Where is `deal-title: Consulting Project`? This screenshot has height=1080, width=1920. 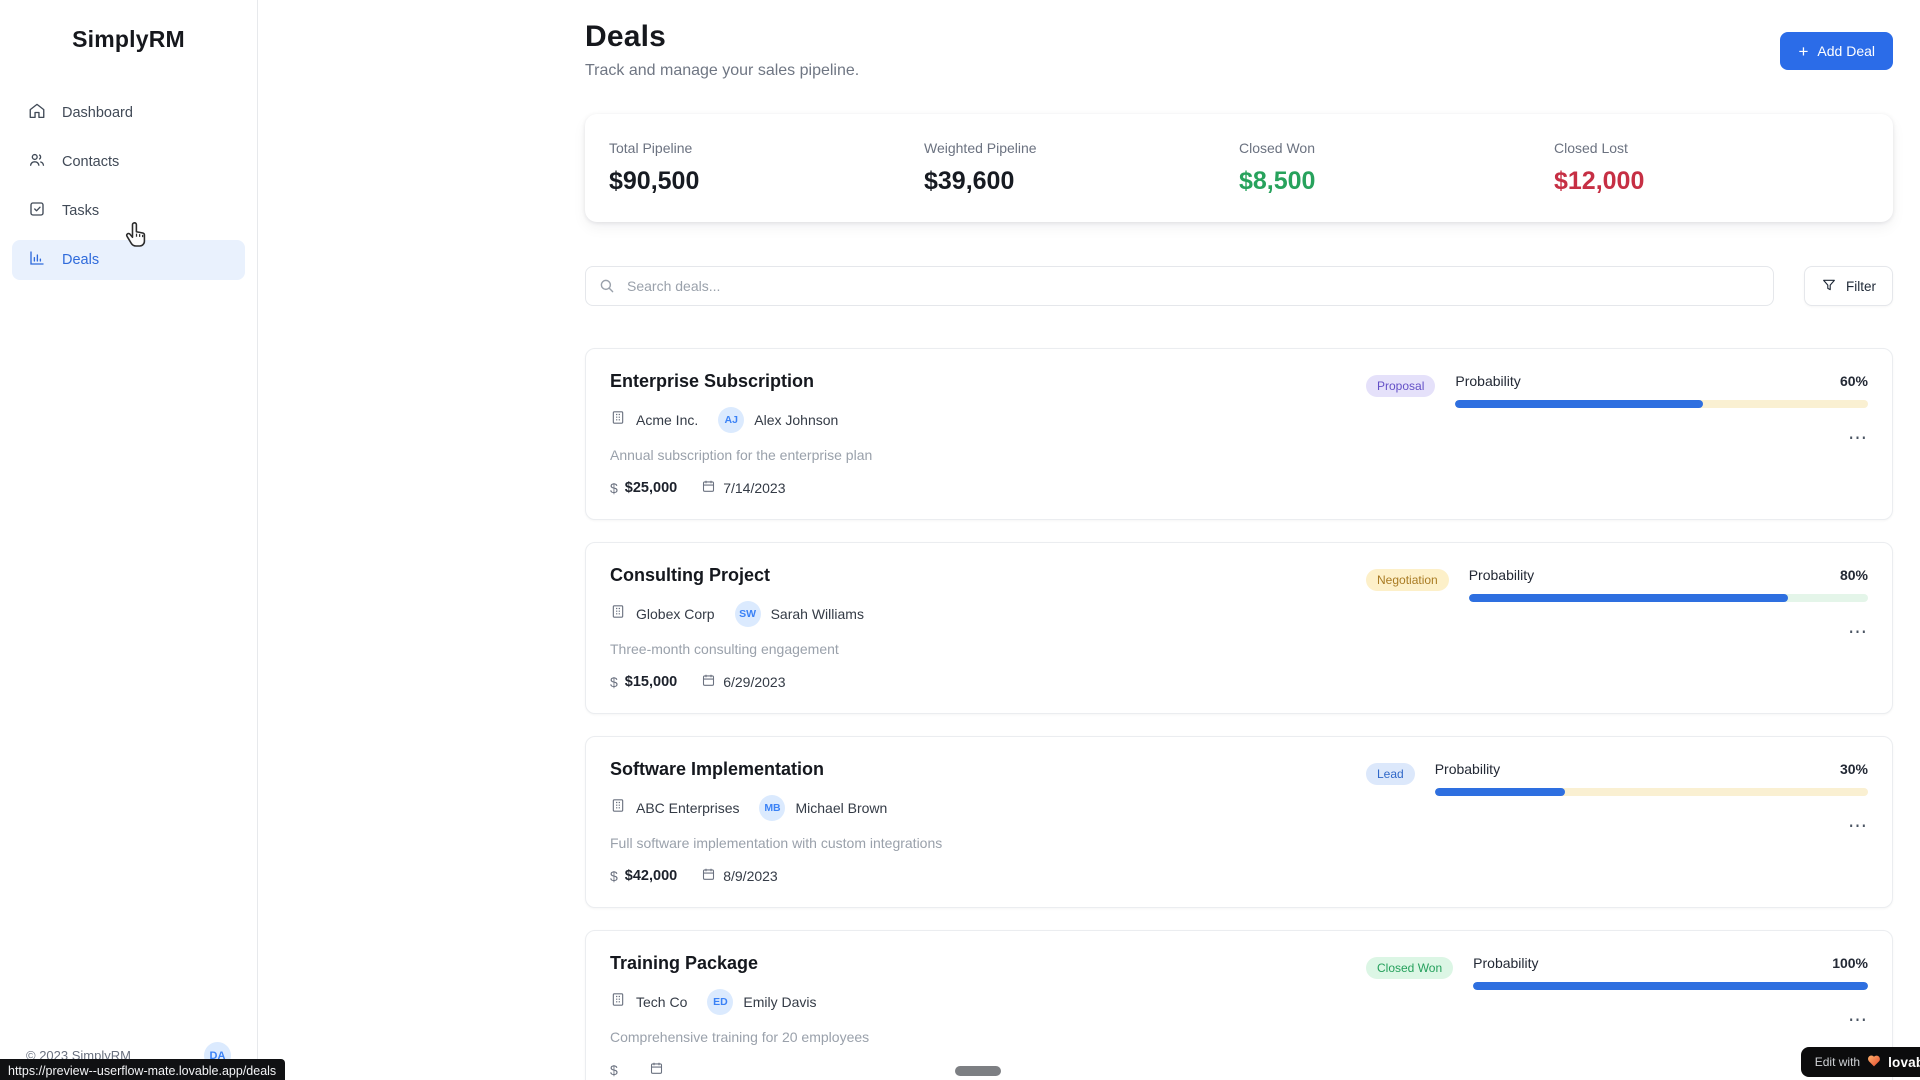
deal-title: Consulting Project is located at coordinates (690, 575).